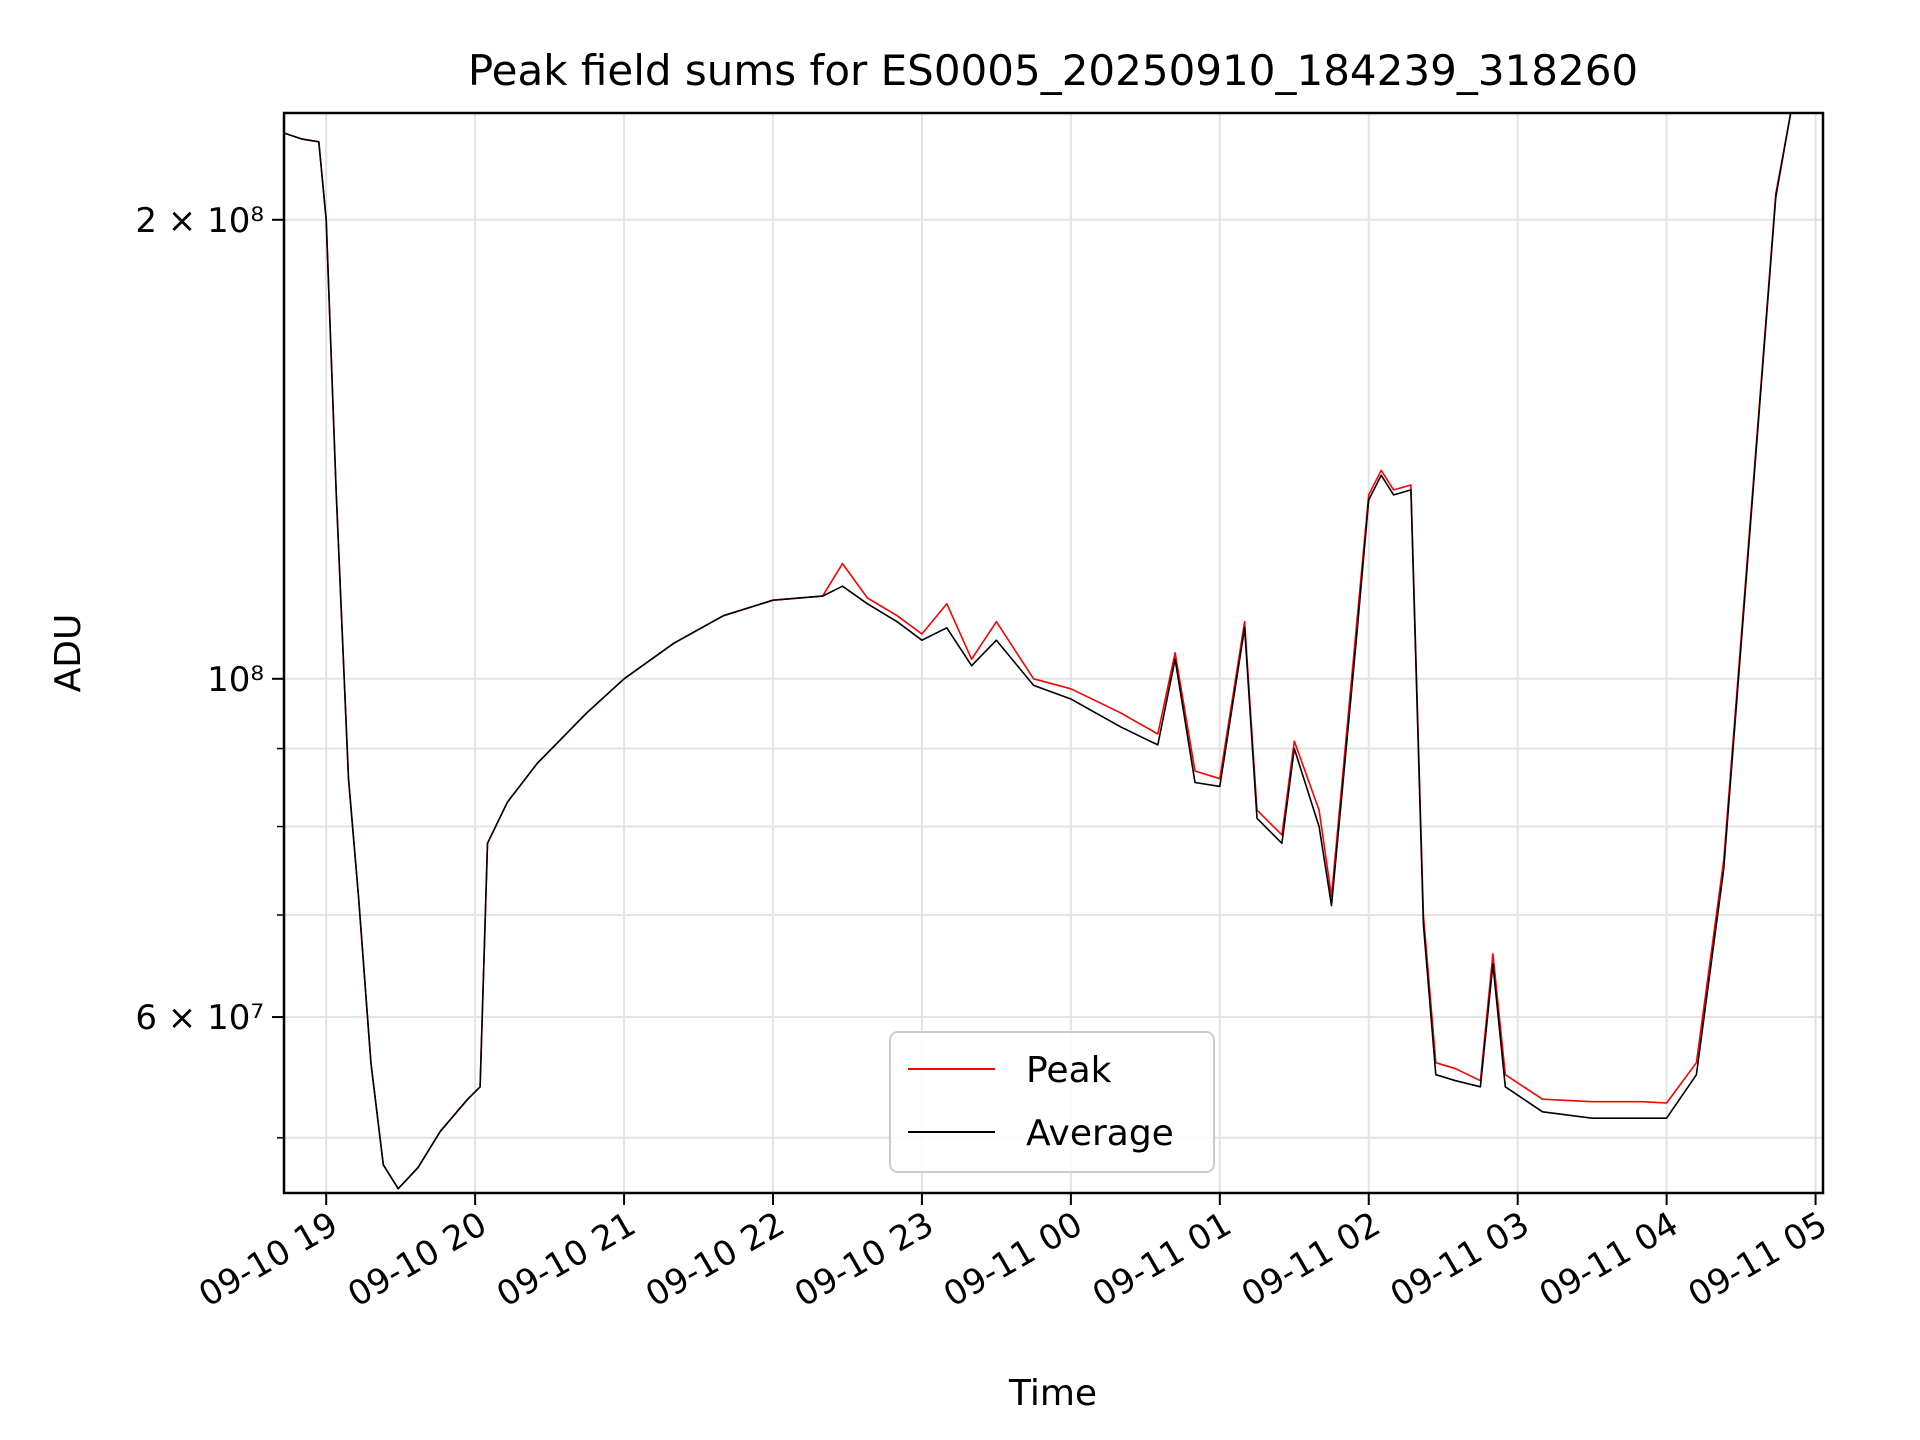  Describe the element at coordinates (1100, 1133) in the screenshot. I see `legend-label-average: Average` at that location.